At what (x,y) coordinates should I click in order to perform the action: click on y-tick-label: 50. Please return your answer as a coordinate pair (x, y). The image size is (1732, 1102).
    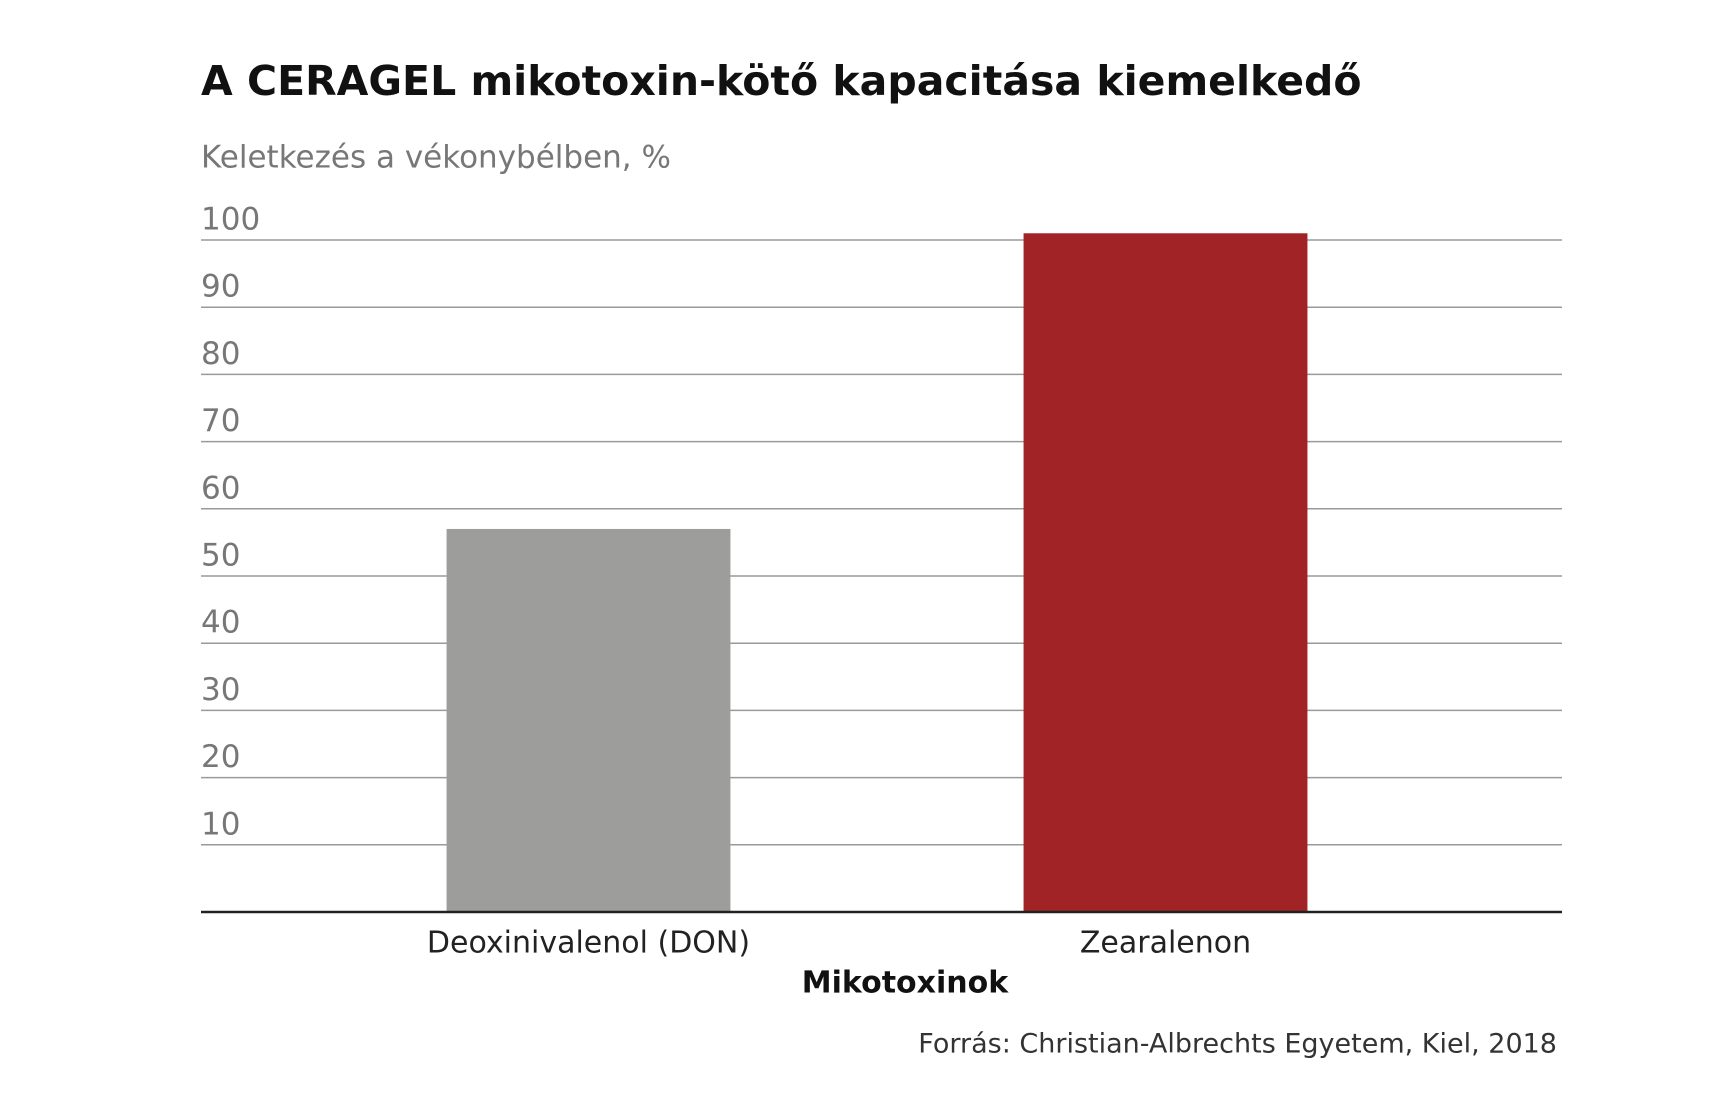
    Looking at the image, I should click on (220, 556).